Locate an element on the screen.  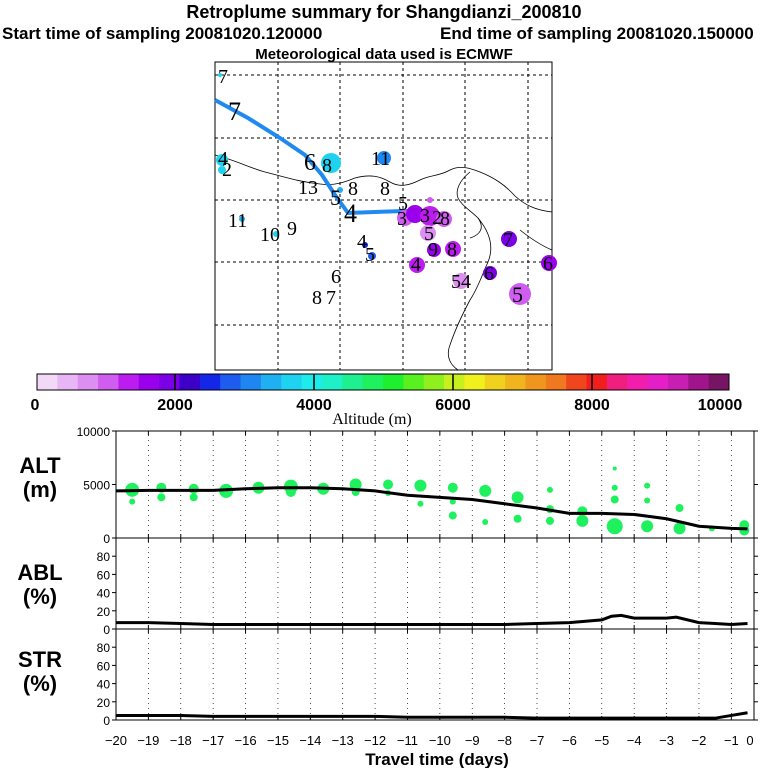
colorbar-tick: 0 is located at coordinates (35, 405).